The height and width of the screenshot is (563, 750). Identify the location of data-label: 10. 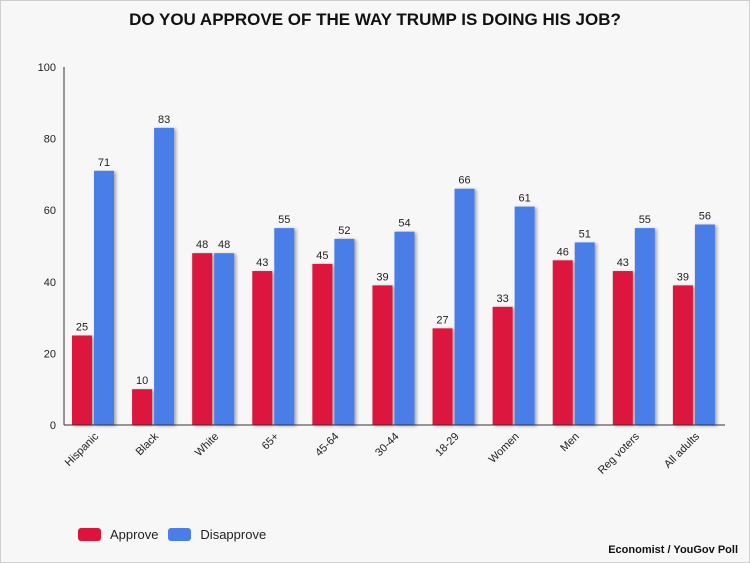
(142, 381).